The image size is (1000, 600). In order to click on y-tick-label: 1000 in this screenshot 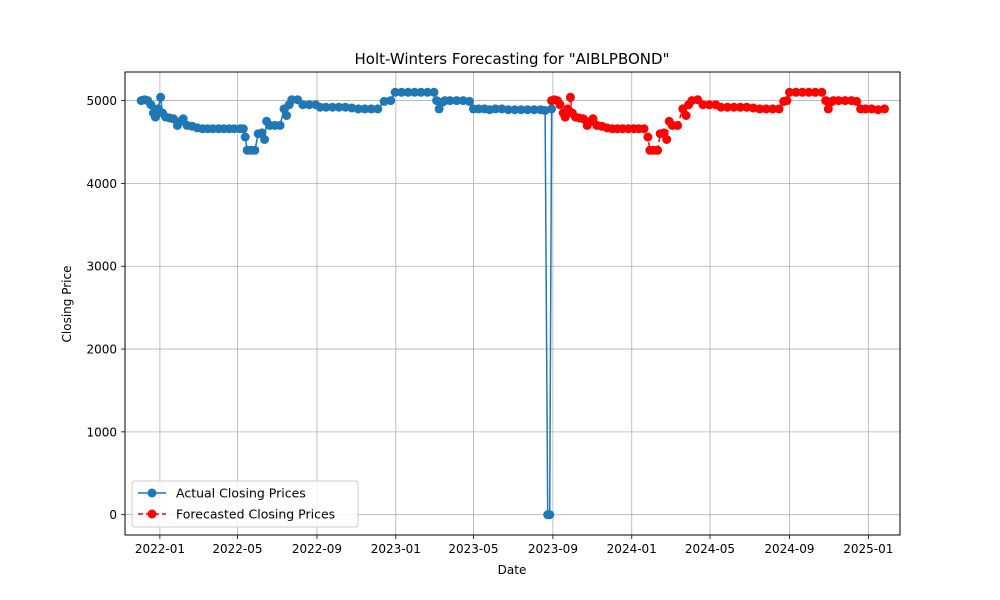, I will do `click(101, 432)`.